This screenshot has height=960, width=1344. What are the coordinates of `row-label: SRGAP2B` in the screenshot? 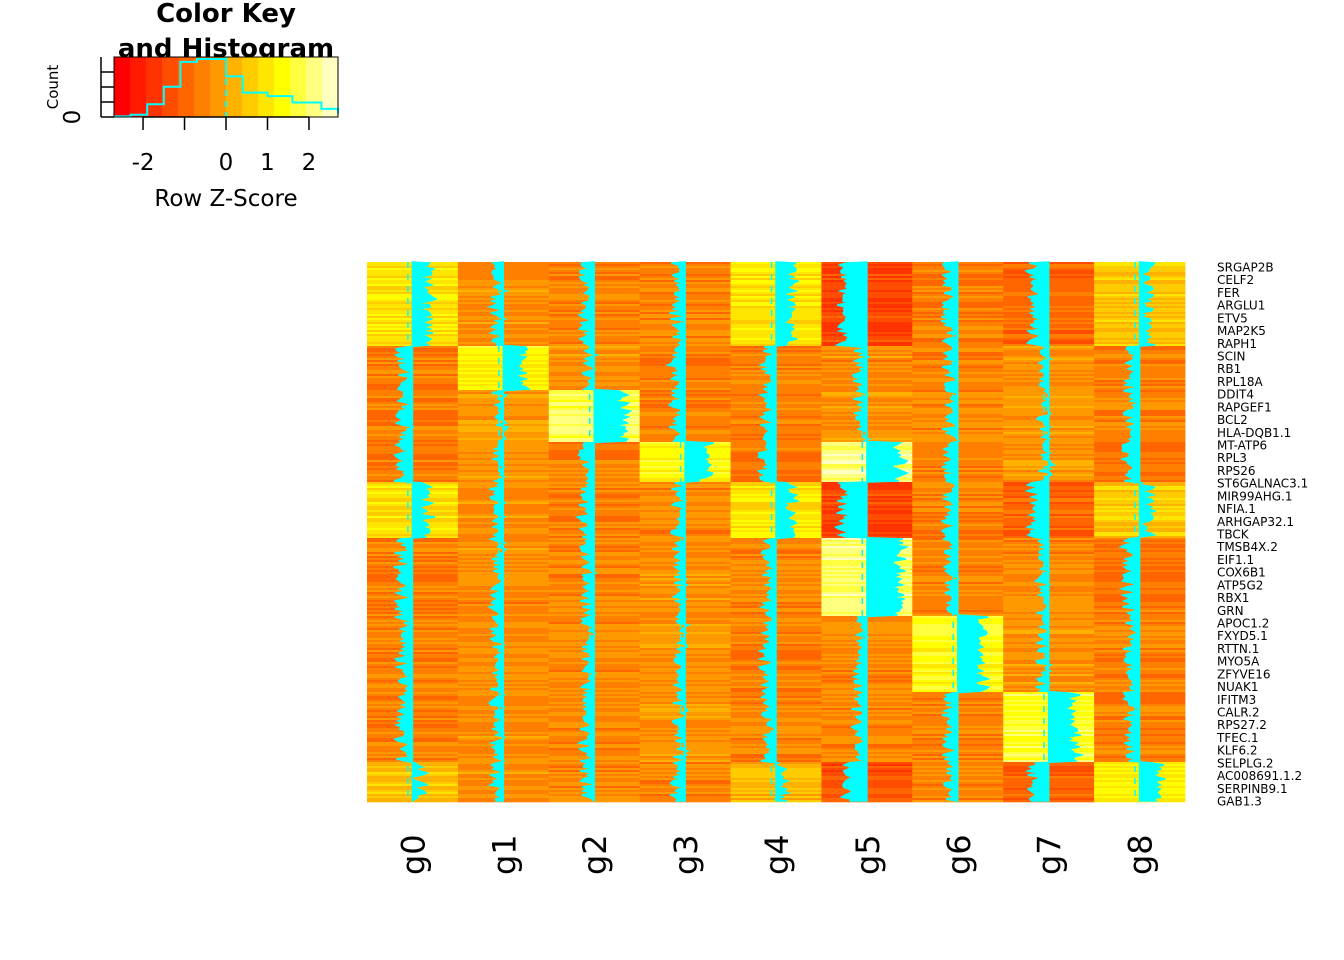 It's located at (1245, 268).